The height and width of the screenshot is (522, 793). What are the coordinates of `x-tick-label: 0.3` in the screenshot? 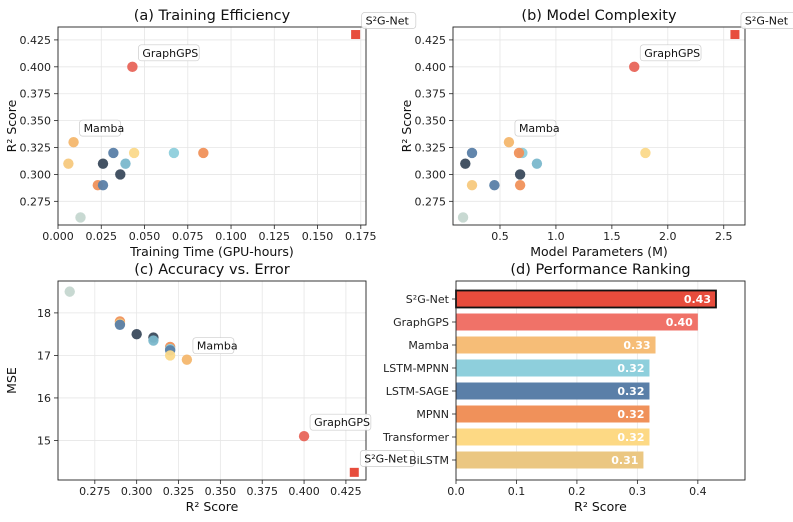 It's located at (638, 491).